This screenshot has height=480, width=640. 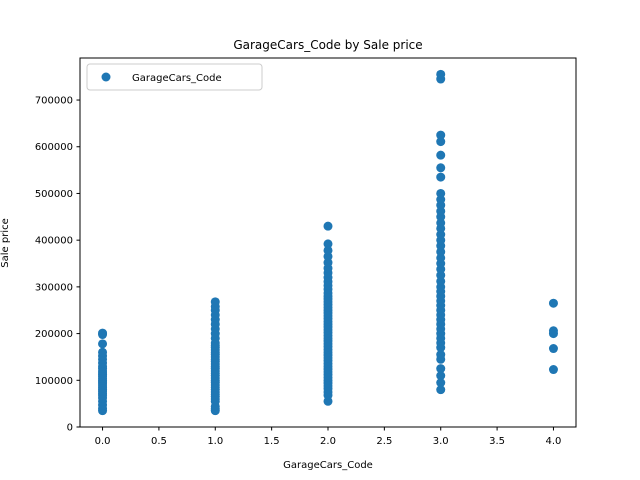 I want to click on legend-marker, so click(x=106, y=77).